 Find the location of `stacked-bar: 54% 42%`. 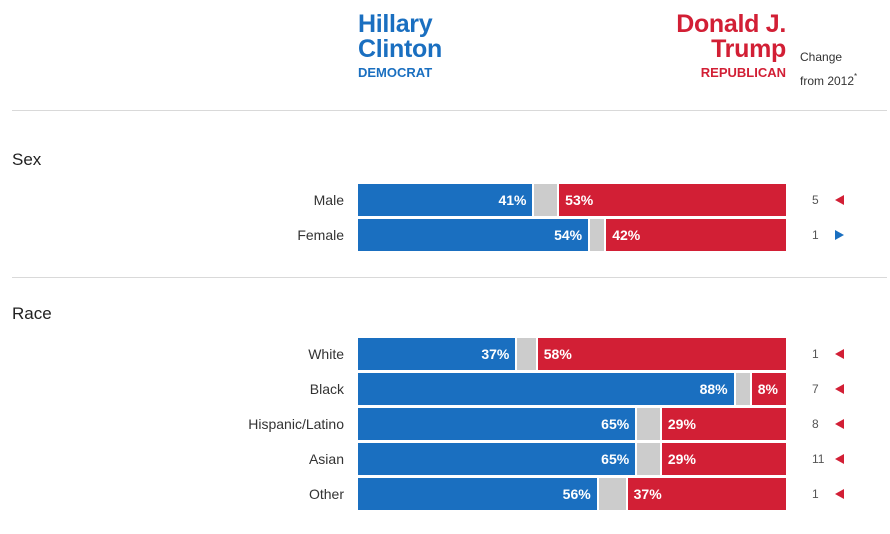

stacked-bar: 54% 42% is located at coordinates (572, 235).